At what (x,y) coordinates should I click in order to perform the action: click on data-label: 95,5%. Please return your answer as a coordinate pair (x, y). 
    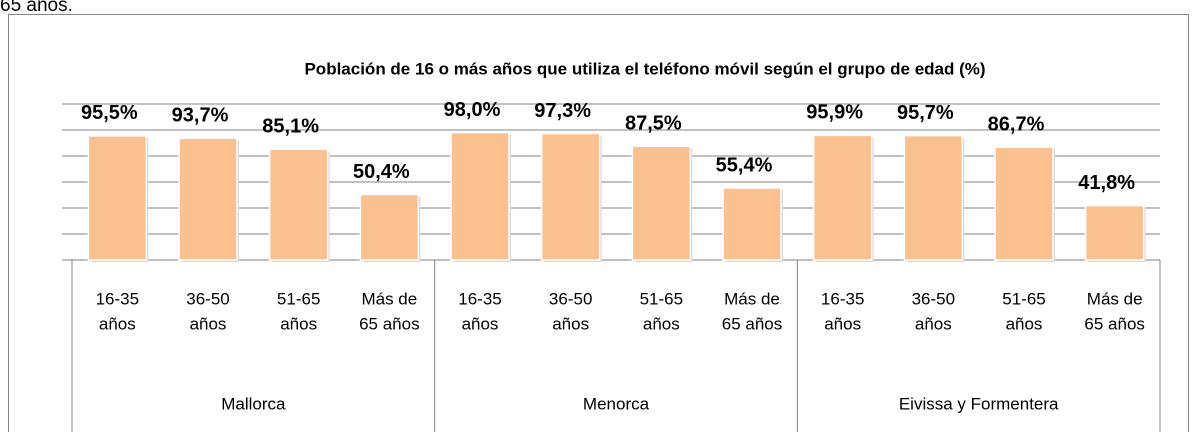
    Looking at the image, I should click on (109, 113).